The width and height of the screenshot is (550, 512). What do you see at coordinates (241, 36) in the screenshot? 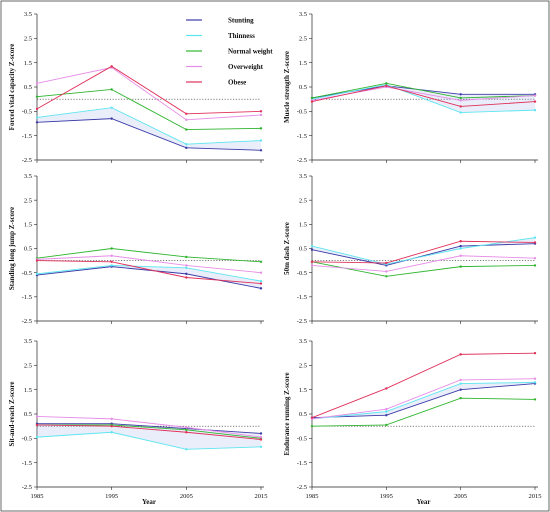
I see `legend-label: Thinness` at bounding box center [241, 36].